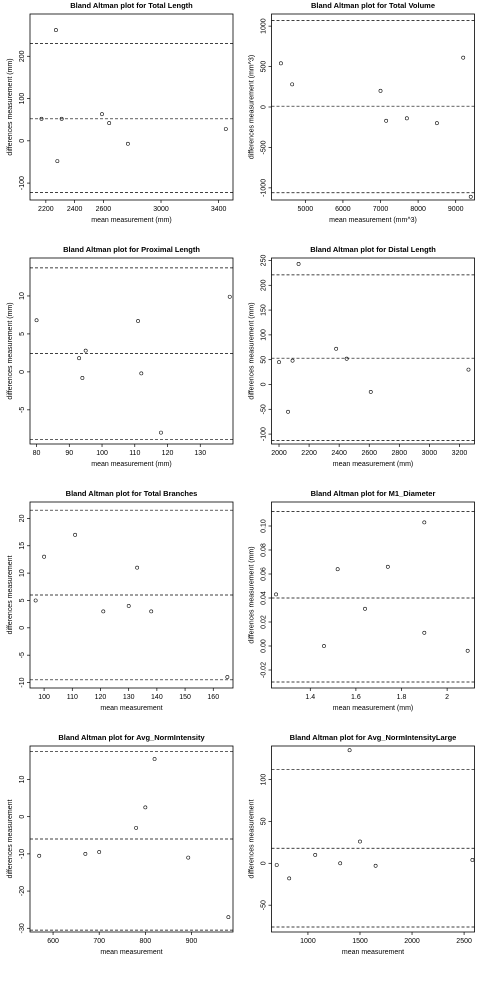 This screenshot has height=982, width=483. Describe the element at coordinates (402, 697) in the screenshot. I see `x-tick-label: 1.8` at that location.